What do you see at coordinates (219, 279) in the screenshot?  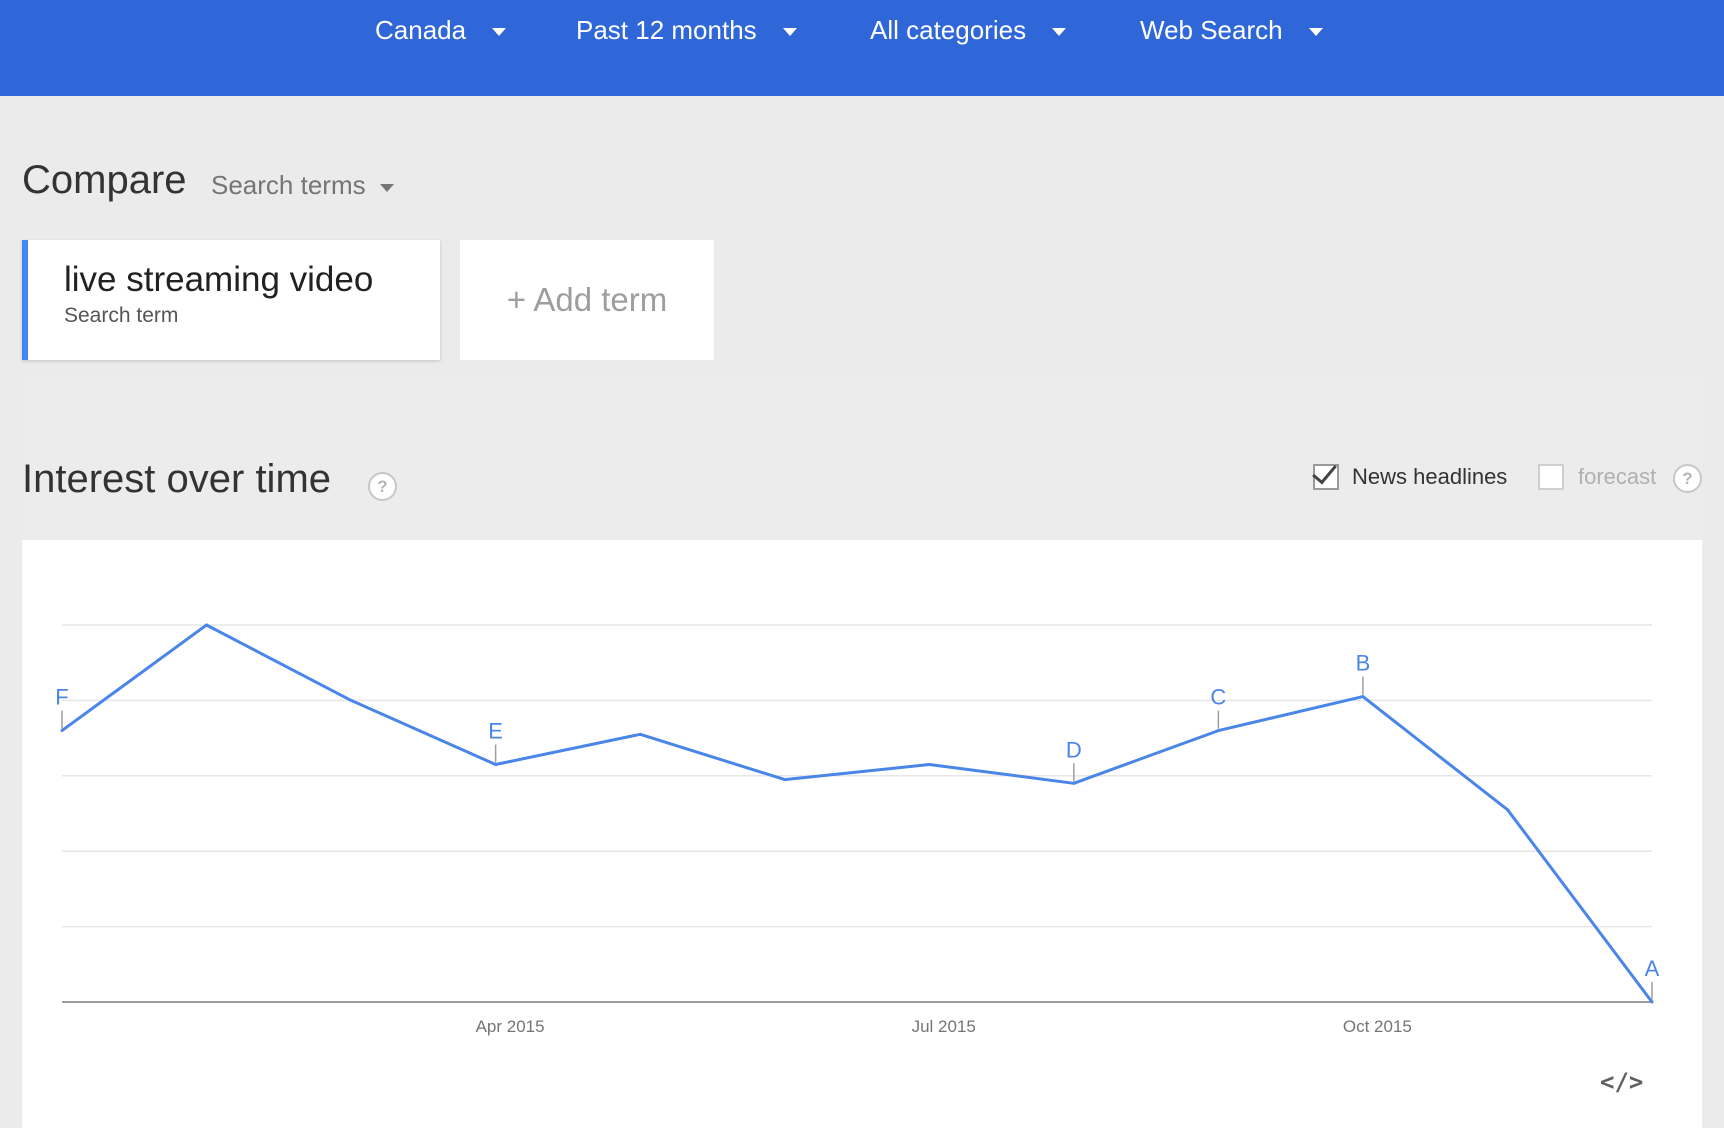 I see `search-term-name: live streaming video` at bounding box center [219, 279].